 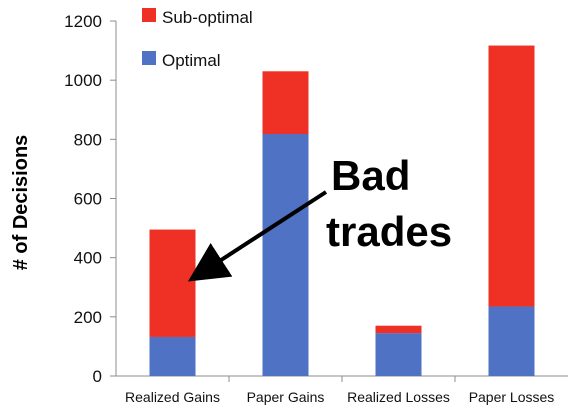 I want to click on bar-optimal-paper-gains, so click(x=285, y=255).